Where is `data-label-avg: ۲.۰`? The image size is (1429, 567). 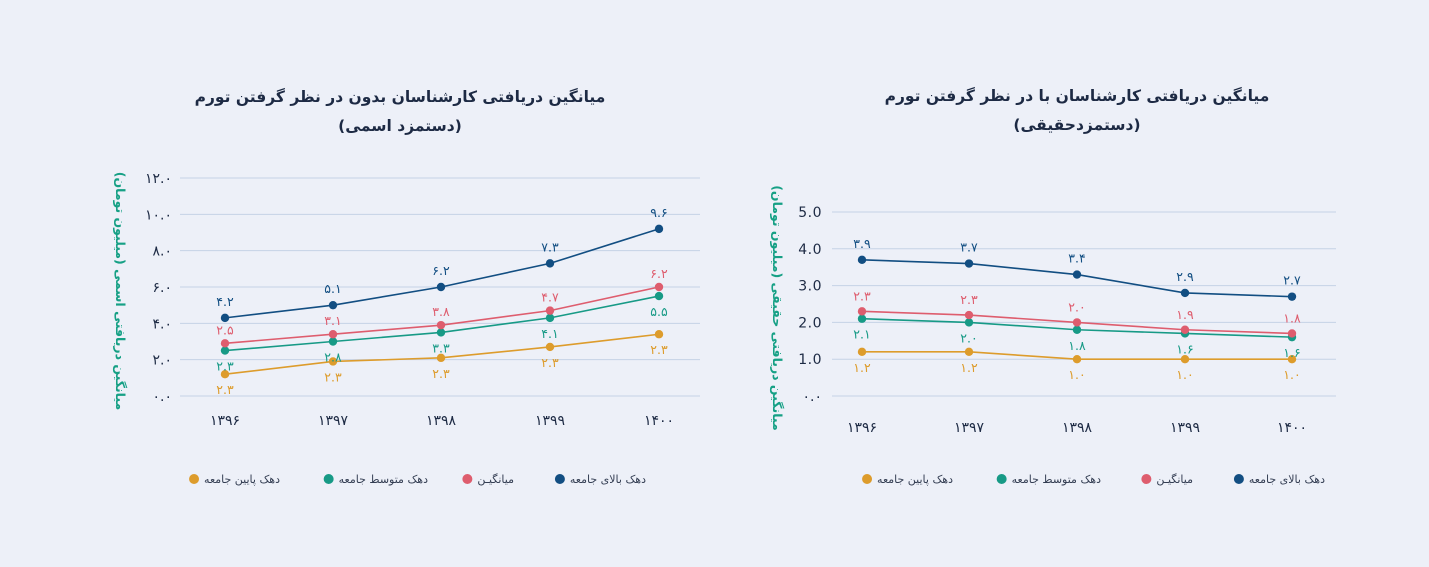
data-label-avg: ۲.۰ is located at coordinates (1076, 306).